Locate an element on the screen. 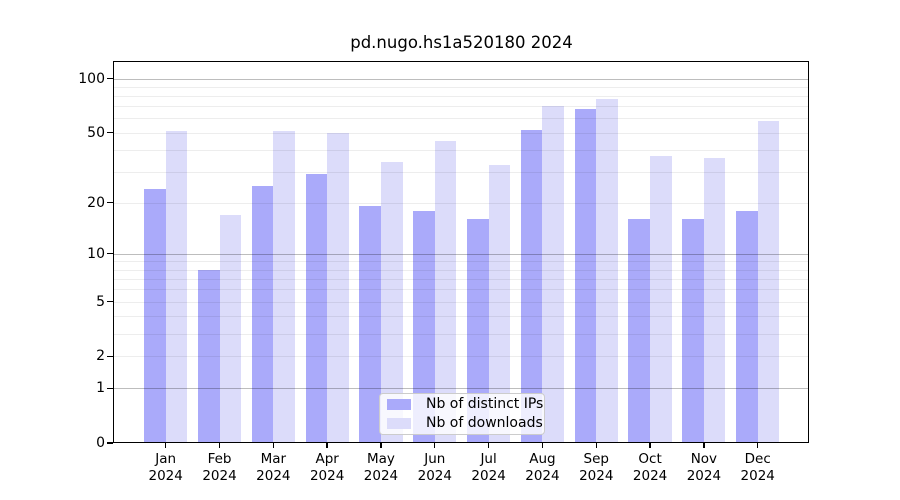  legend-swatch-distinct-ips is located at coordinates (399, 404).